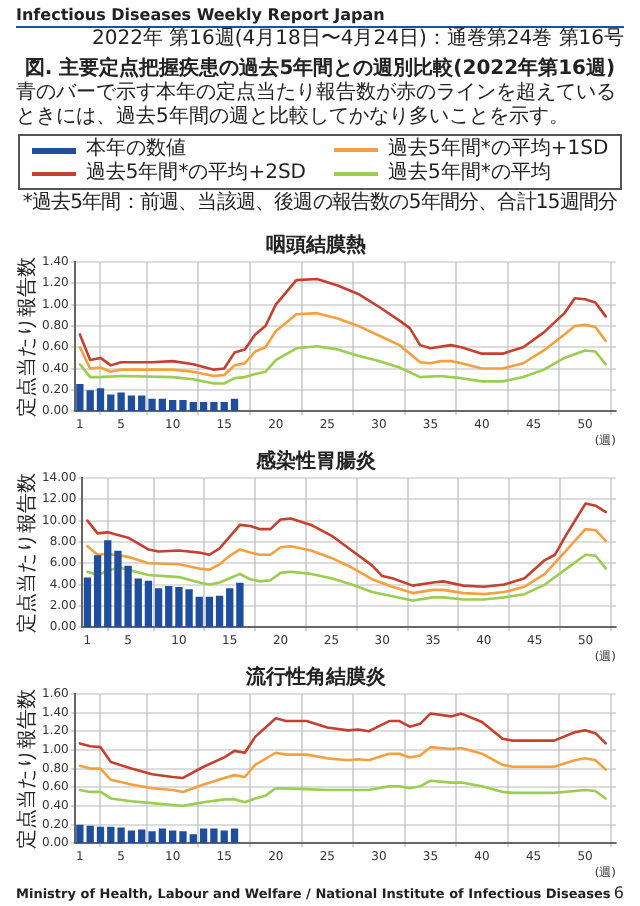 The image size is (640, 906). I want to click on chart-title: 流行性角結膜炎, so click(316, 677).